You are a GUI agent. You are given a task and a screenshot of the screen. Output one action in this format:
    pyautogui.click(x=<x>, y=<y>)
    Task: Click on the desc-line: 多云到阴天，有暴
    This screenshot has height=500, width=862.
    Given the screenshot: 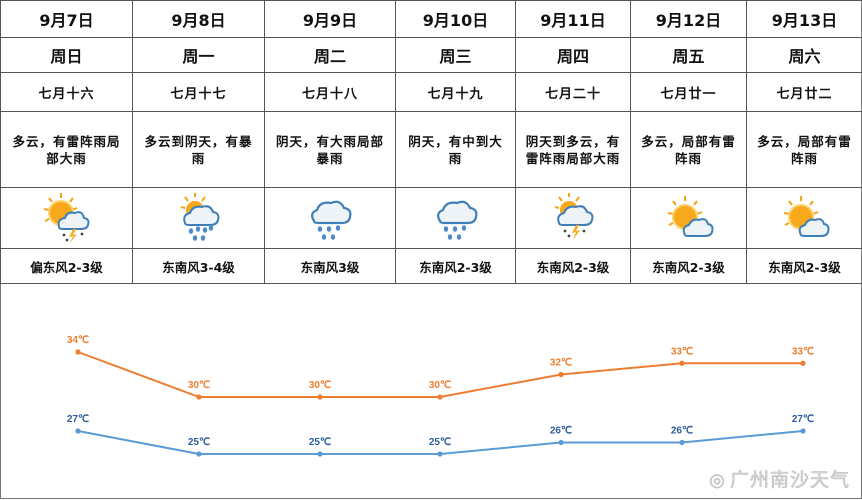 What is the action you would take?
    pyautogui.click(x=198, y=141)
    